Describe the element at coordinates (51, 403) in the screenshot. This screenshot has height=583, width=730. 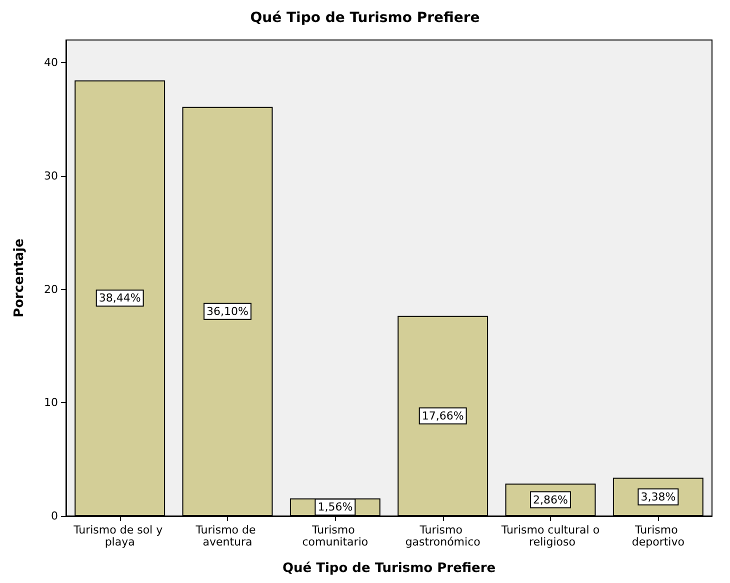
I see `y-tick-label: 10` at that location.